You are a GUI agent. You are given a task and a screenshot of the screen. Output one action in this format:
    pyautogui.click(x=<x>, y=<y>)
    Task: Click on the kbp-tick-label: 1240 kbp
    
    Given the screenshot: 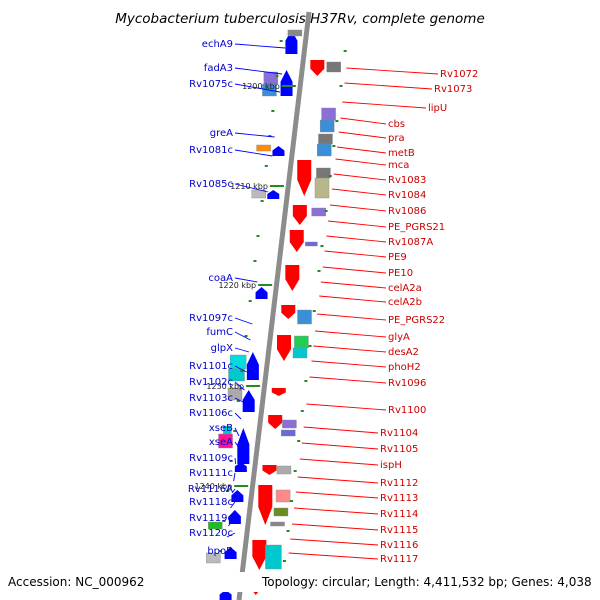 What is the action you would take?
    pyautogui.click(x=214, y=486)
    